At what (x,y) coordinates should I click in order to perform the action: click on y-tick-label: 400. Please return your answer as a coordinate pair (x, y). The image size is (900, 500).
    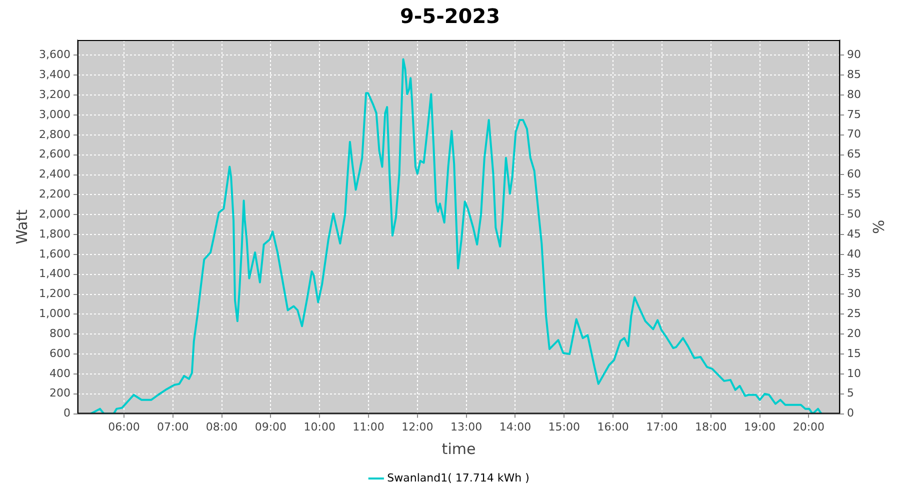
    Looking at the image, I should click on (59, 373).